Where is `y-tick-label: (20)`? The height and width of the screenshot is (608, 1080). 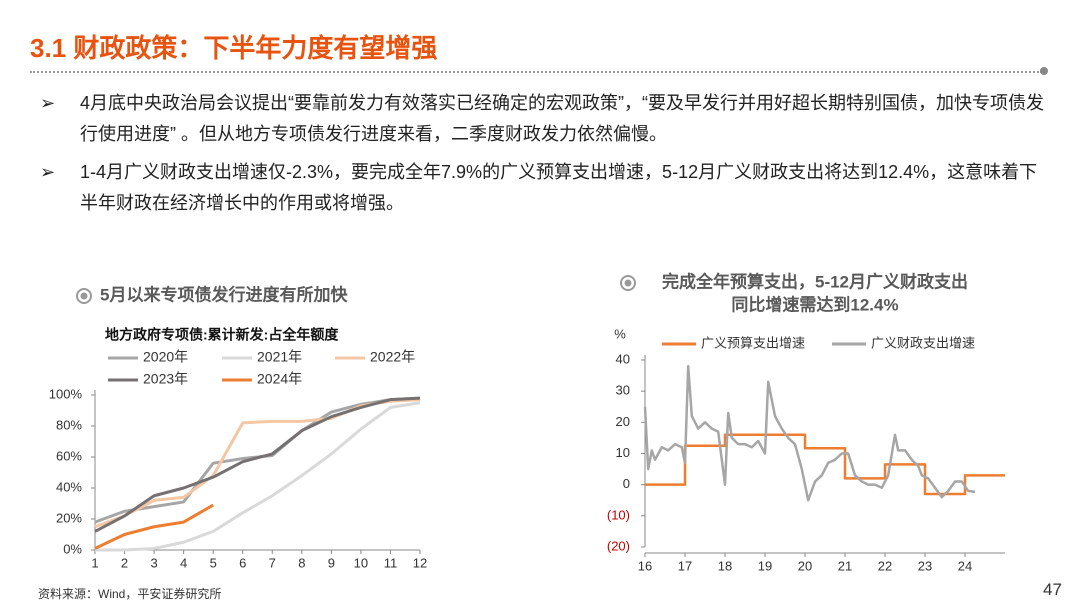 y-tick-label: (20) is located at coordinates (618, 545).